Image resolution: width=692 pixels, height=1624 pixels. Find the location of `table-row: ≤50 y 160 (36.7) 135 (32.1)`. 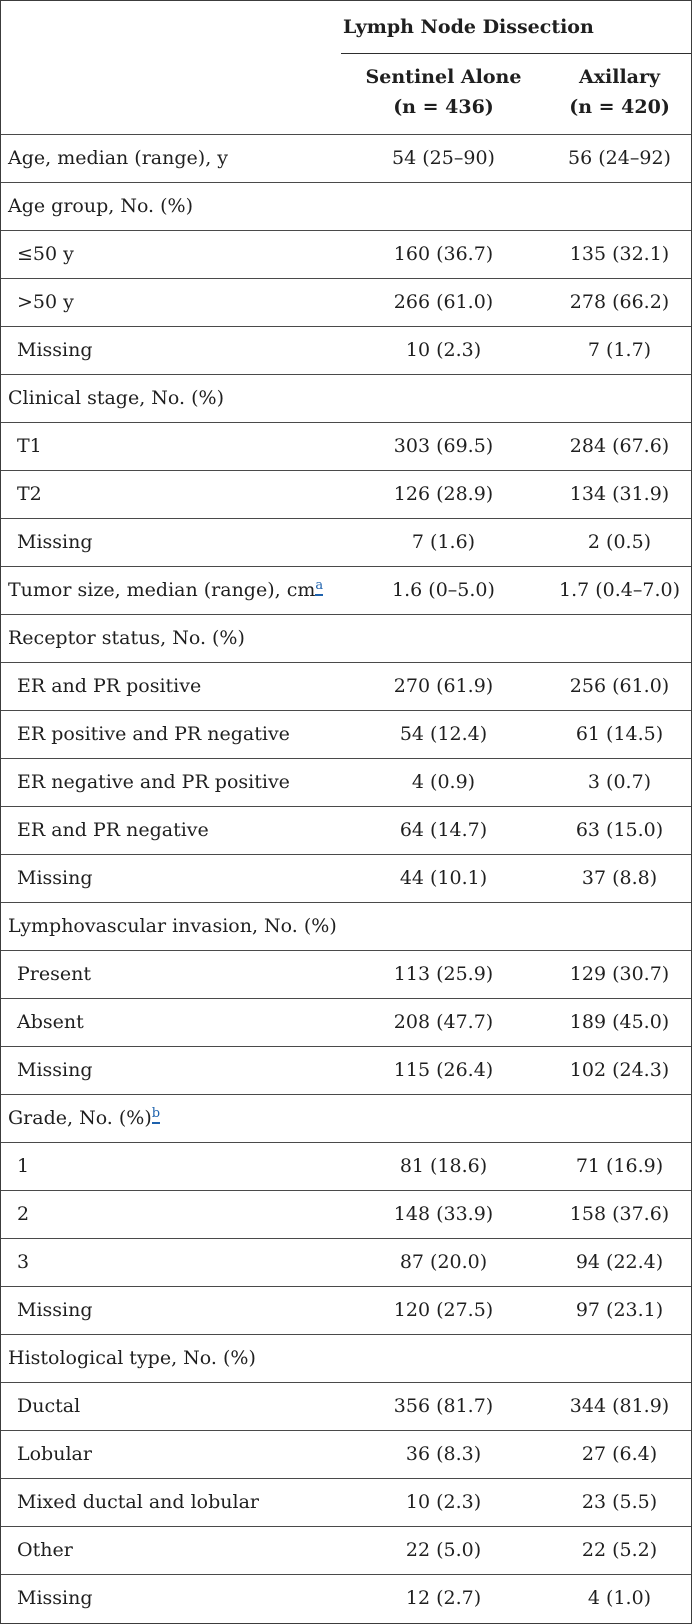

table-row: ≤50 y 160 (36.7) 135 (32.1) is located at coordinates (346, 254).